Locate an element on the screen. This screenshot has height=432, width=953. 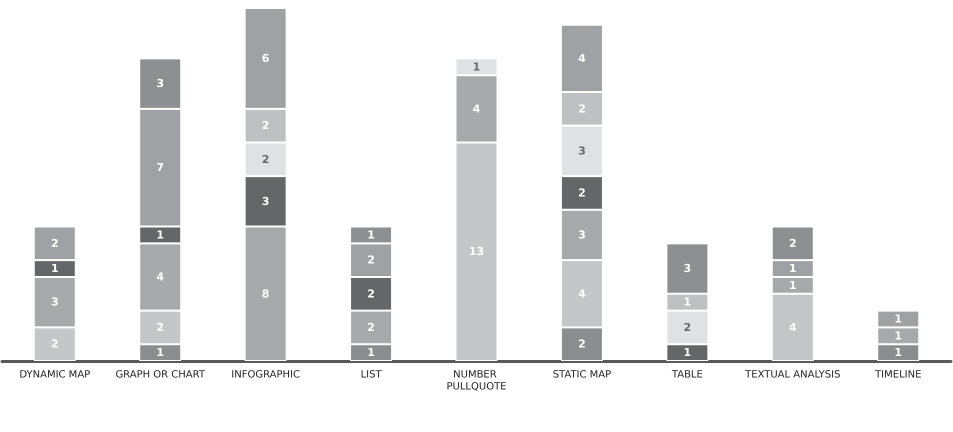
x-tick-label: TABLE is located at coordinates (686, 375).